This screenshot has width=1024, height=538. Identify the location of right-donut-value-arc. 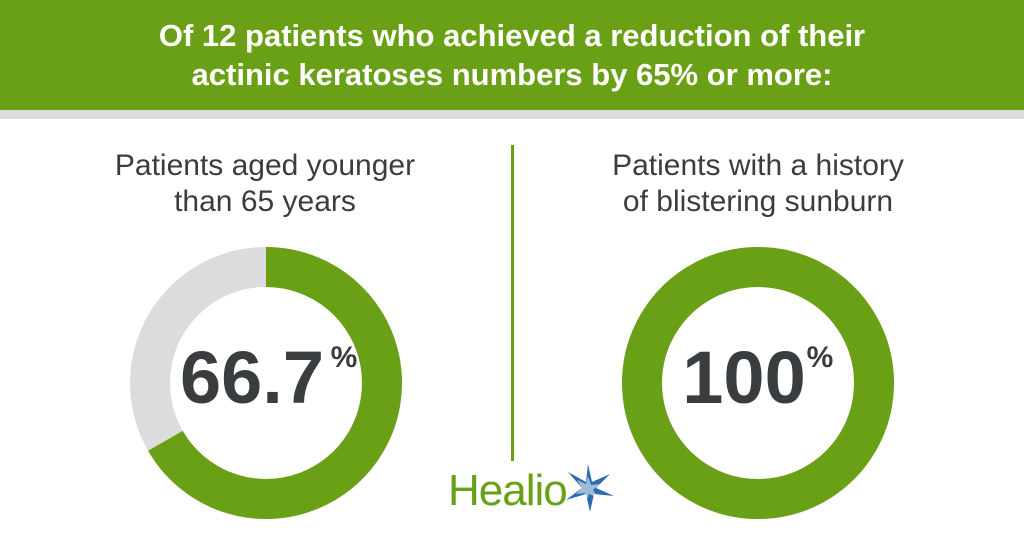
(758, 383).